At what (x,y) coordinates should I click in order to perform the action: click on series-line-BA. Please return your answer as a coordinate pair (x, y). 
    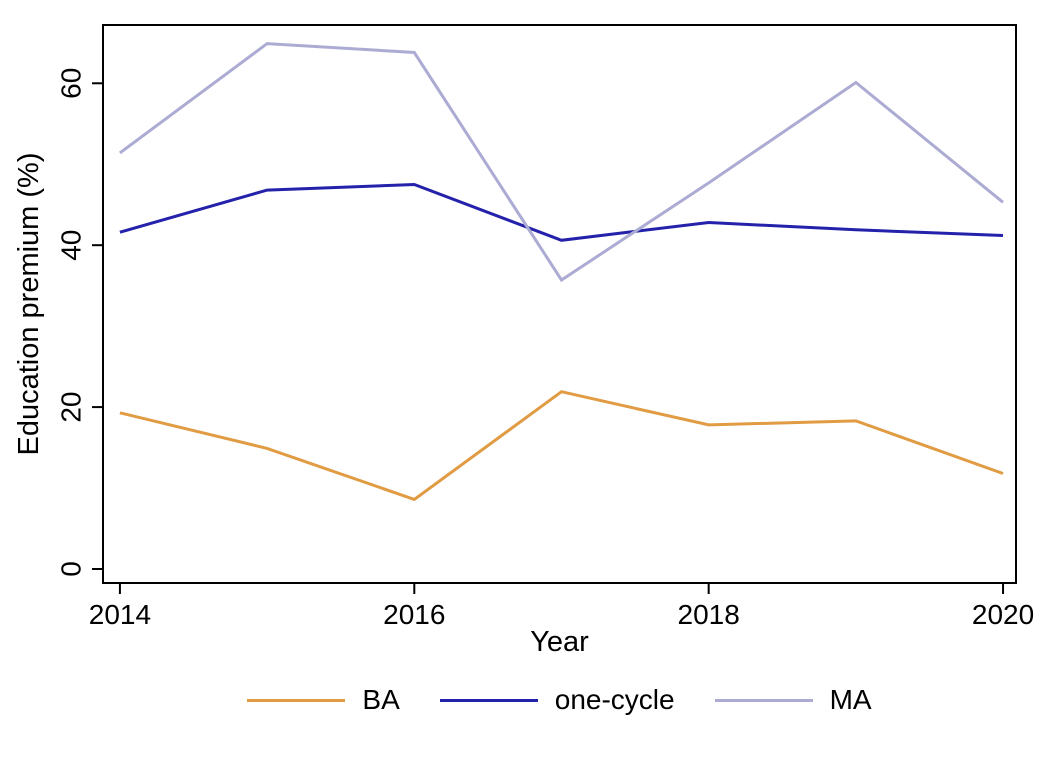
    Looking at the image, I should click on (561, 446).